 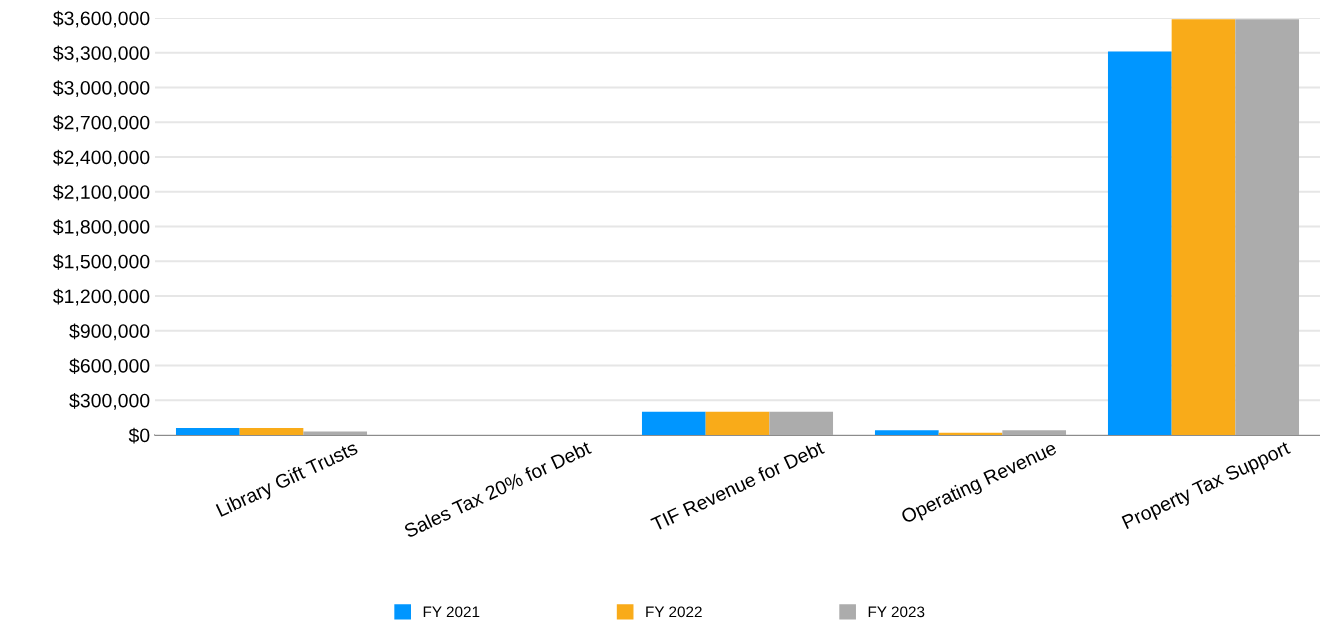 What do you see at coordinates (139, 435) in the screenshot?
I see `y-tick-label: $0` at bounding box center [139, 435].